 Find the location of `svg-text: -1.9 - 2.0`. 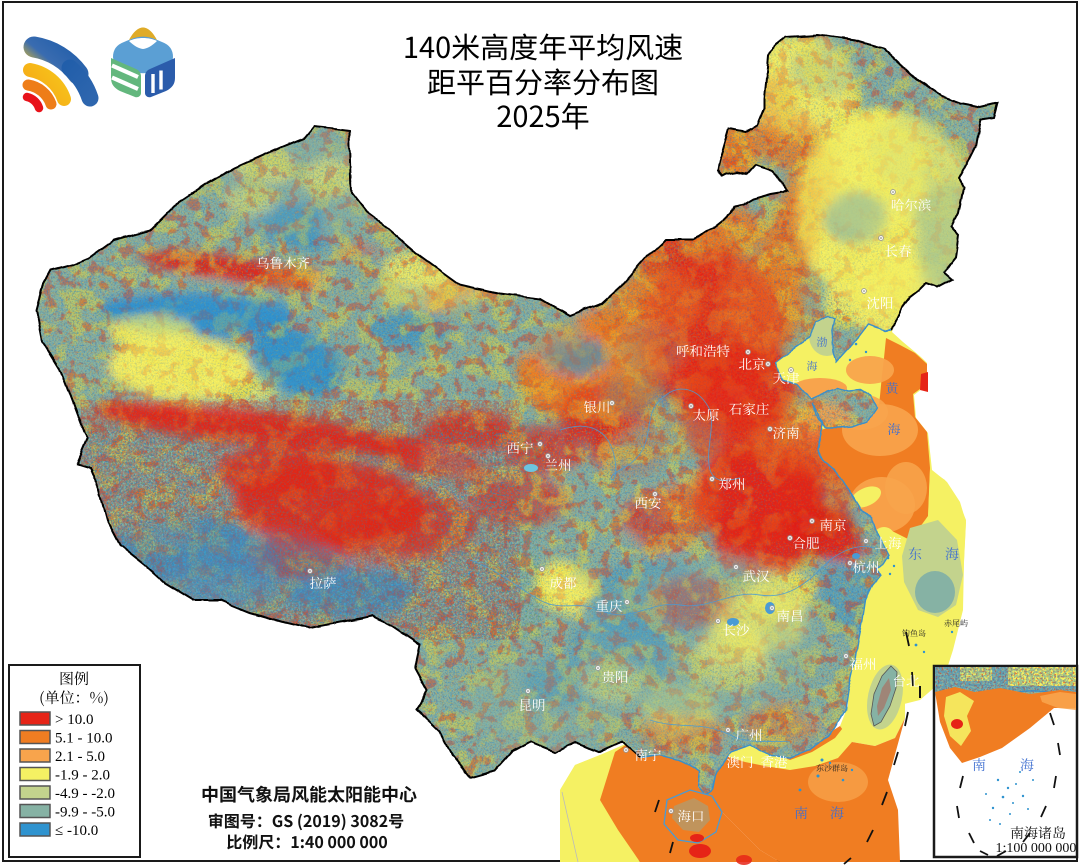

svg-text: -1.9 - 2.0 is located at coordinates (82, 776).